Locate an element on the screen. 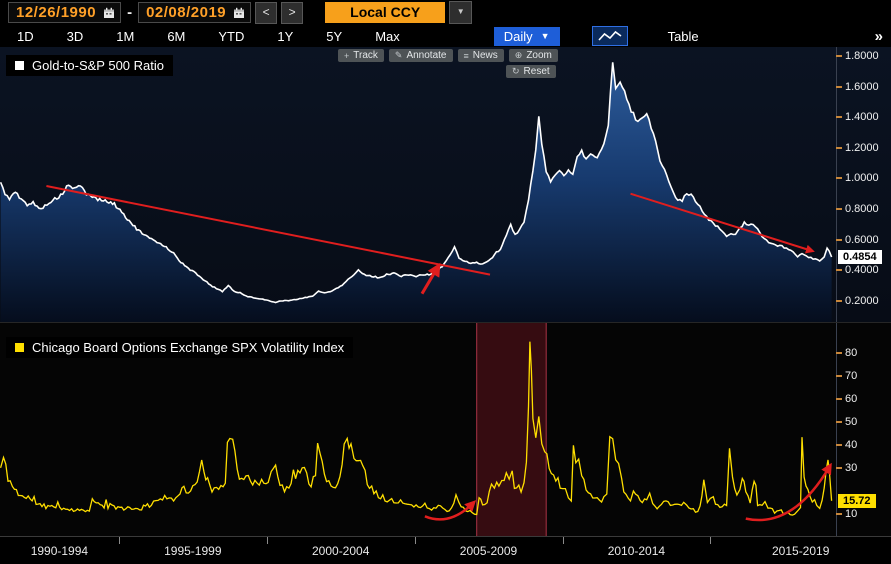  start-date-field: 12/26/1990 is located at coordinates (65, 12).